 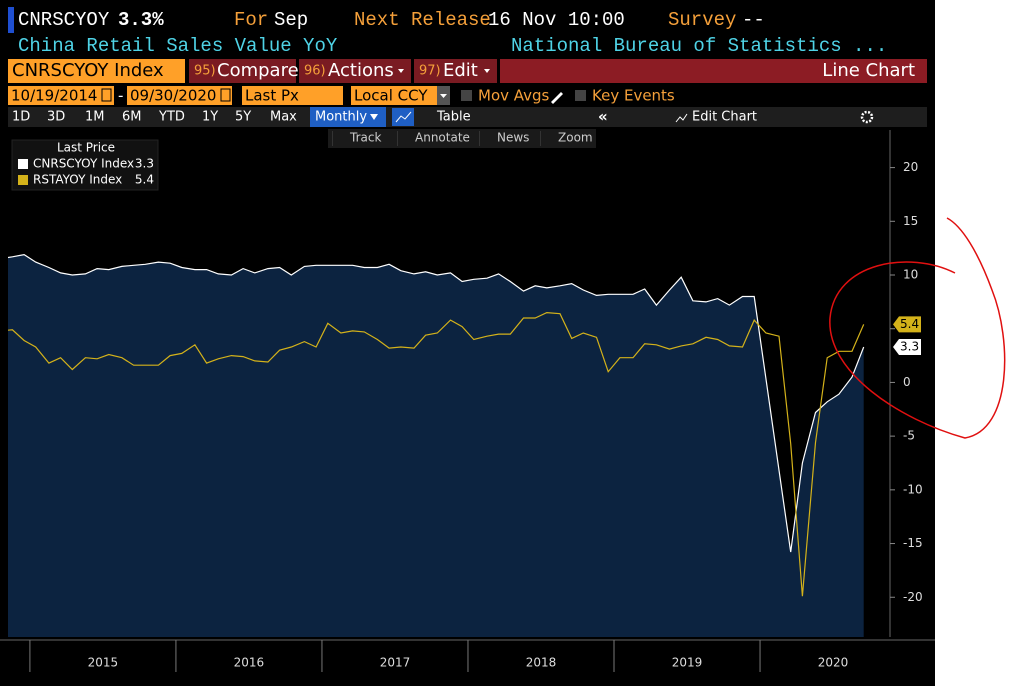 What do you see at coordinates (249, 663) in the screenshot?
I see `x-tick-label: 2016` at bounding box center [249, 663].